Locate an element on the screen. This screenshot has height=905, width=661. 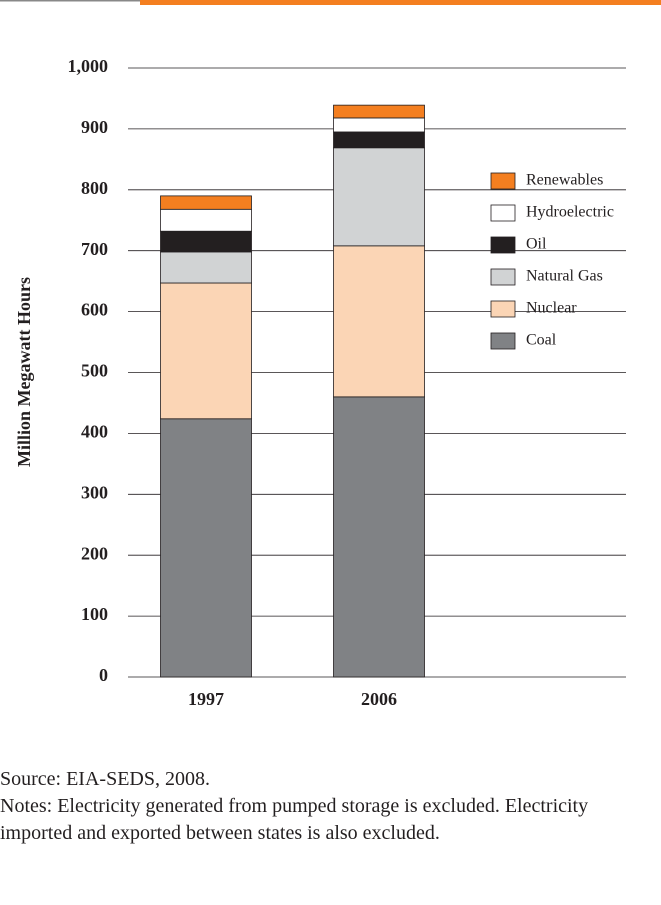
top-rule is located at coordinates (70, 1).